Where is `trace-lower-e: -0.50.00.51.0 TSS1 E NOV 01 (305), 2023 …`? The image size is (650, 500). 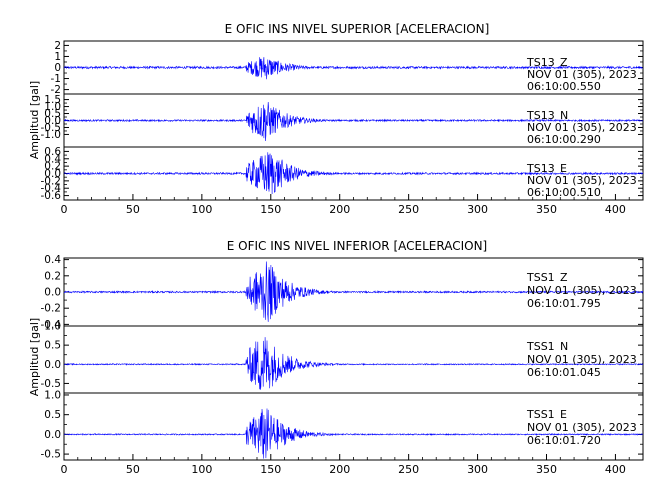 trace-lower-e: -0.50.00.51.0 TSS1 E NOV 01 (305), 2023 … is located at coordinates (342, 425).